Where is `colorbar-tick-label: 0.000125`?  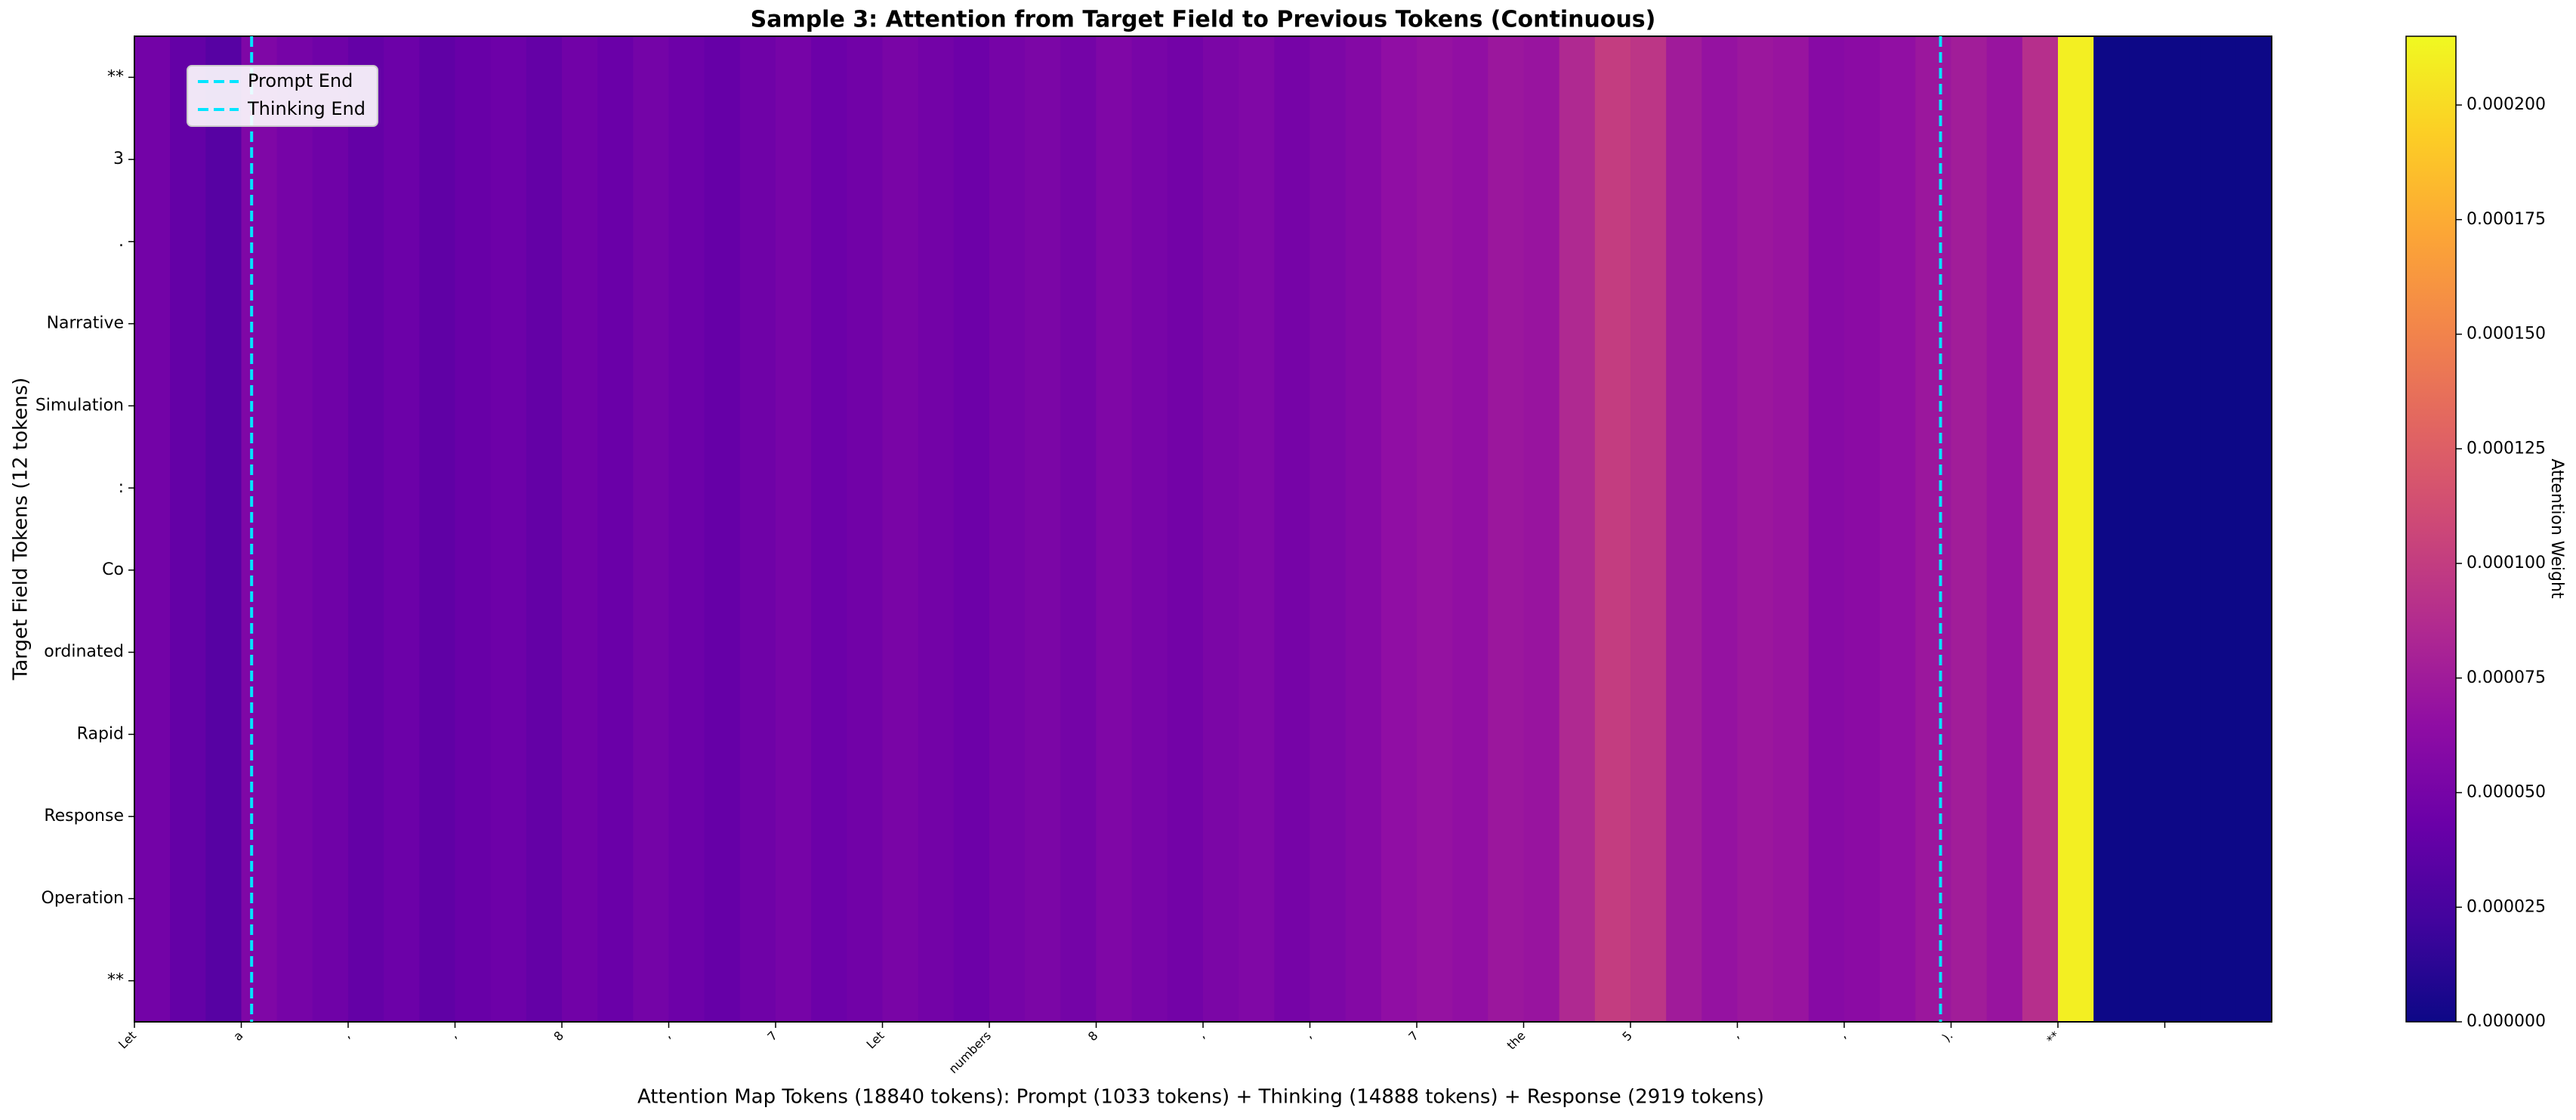
colorbar-tick-label: 0.000125 is located at coordinates (2506, 449).